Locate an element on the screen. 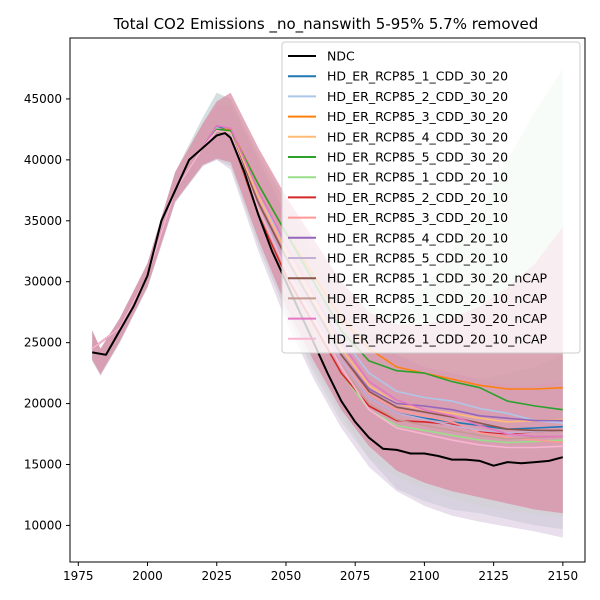 The width and height of the screenshot is (600, 600). y-tick-label: 10000 is located at coordinates (43, 525).